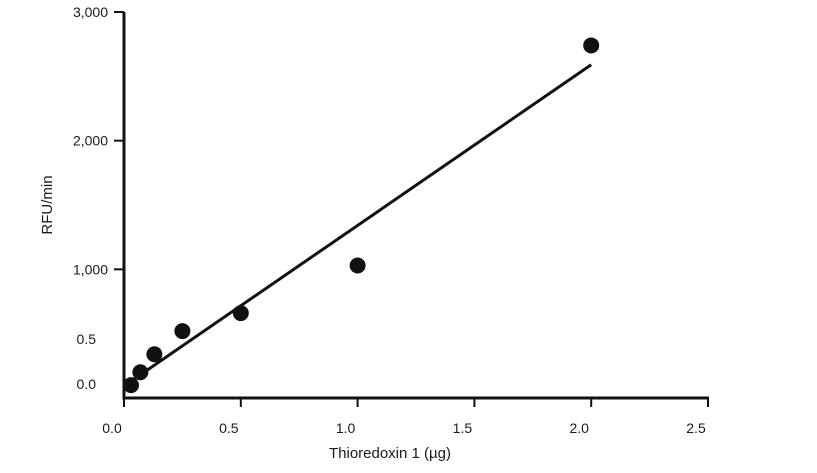 This screenshot has height=473, width=817. What do you see at coordinates (463, 428) in the screenshot?
I see `x-tick-label: 1.5` at bounding box center [463, 428].